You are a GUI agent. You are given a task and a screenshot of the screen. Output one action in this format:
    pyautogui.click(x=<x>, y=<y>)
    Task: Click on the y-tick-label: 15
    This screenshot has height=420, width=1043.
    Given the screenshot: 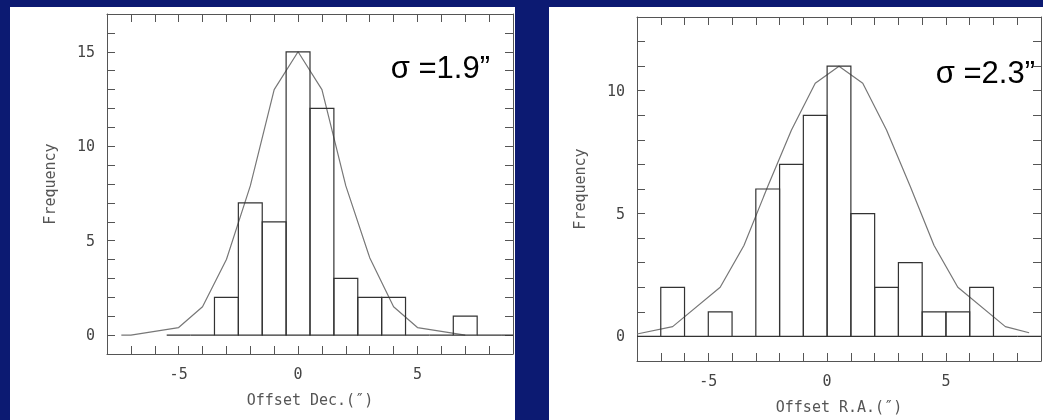 What is the action you would take?
    pyautogui.click(x=85, y=51)
    